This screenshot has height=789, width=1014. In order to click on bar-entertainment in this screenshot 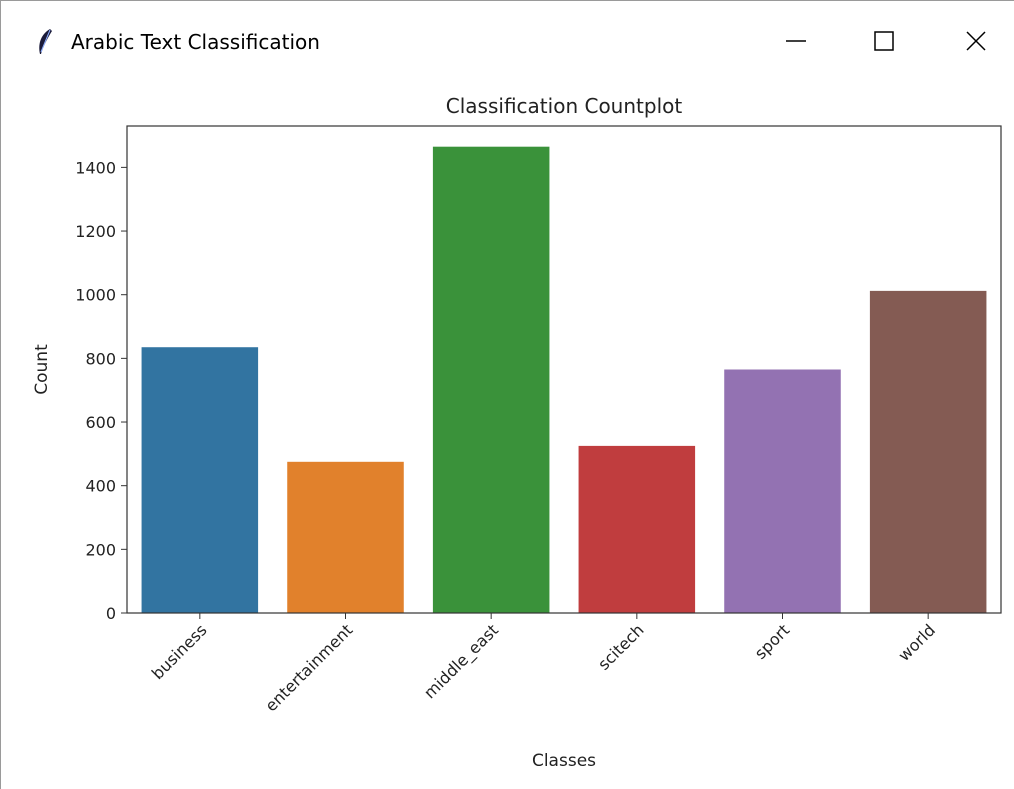, I will do `click(345, 537)`.